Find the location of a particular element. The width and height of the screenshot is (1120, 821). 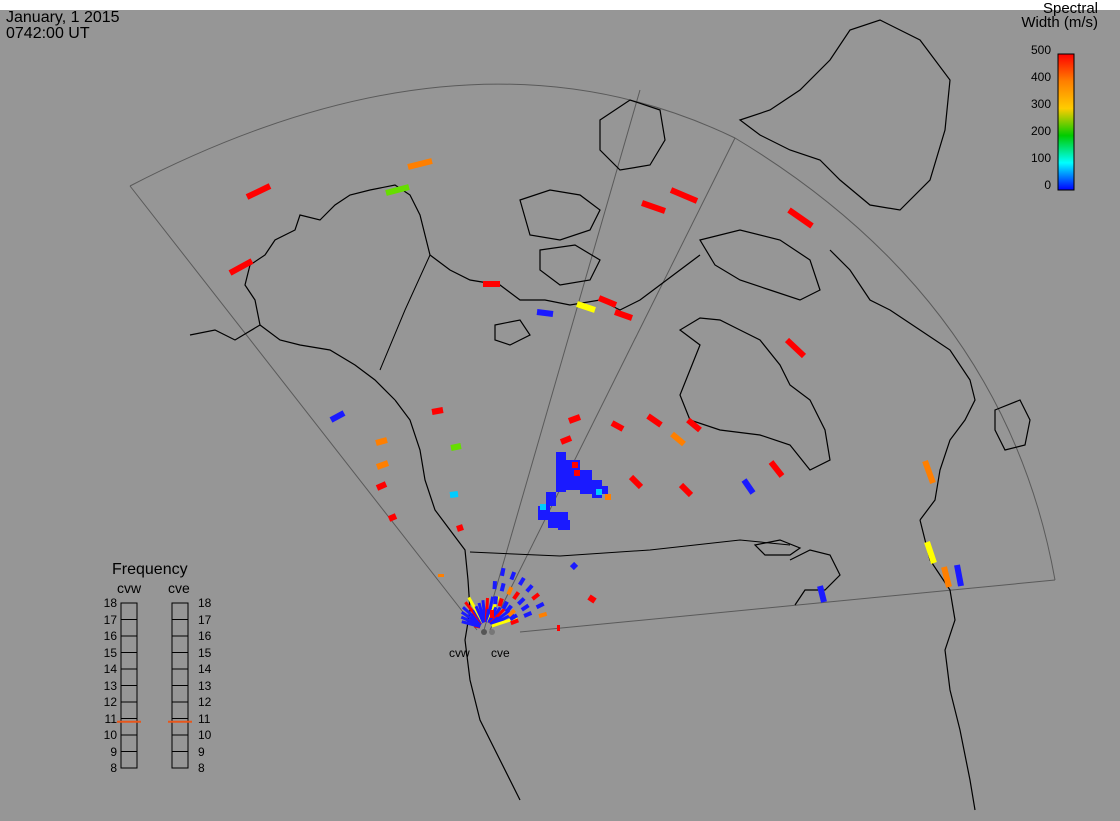

great-lakes is located at coordinates (815, 577).